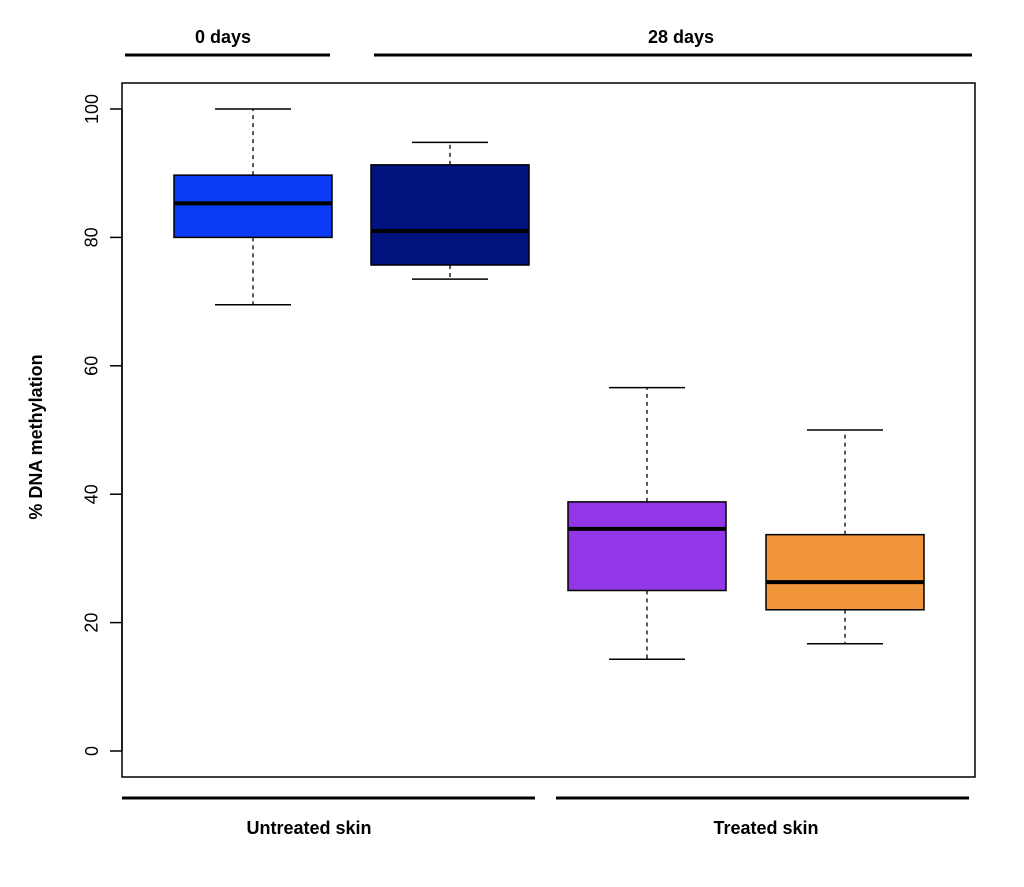 The width and height of the screenshot is (1024, 887). I want to click on y-axis-label: % DNA methylation, so click(36, 436).